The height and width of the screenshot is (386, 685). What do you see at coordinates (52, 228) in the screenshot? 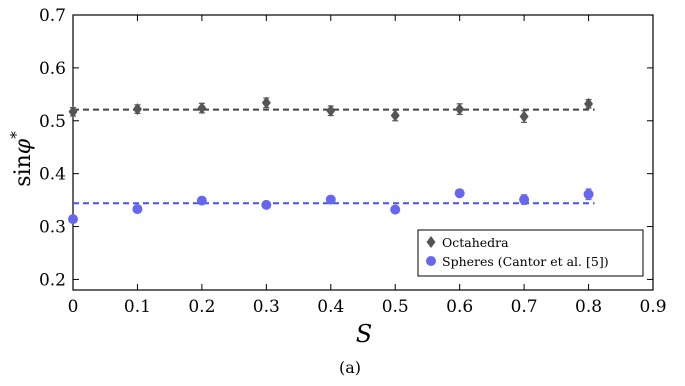
I see `y-tick-label: 0.3` at bounding box center [52, 228].